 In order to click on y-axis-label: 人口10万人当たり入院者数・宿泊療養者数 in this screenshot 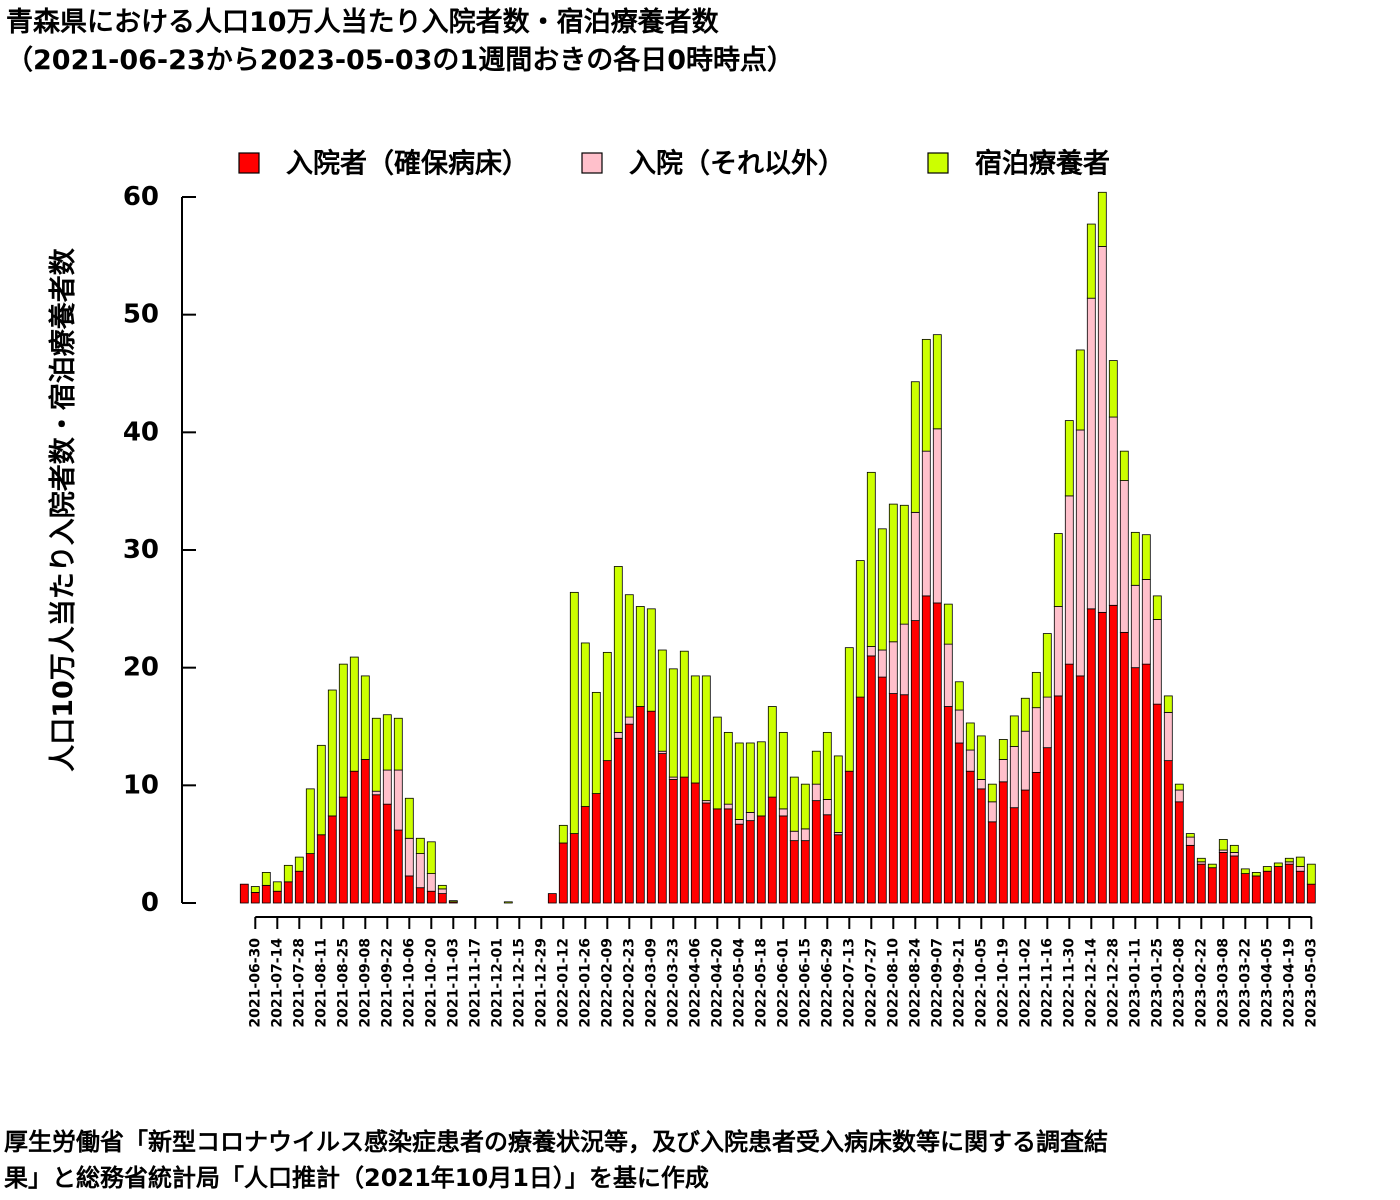, I will do `click(63, 509)`.